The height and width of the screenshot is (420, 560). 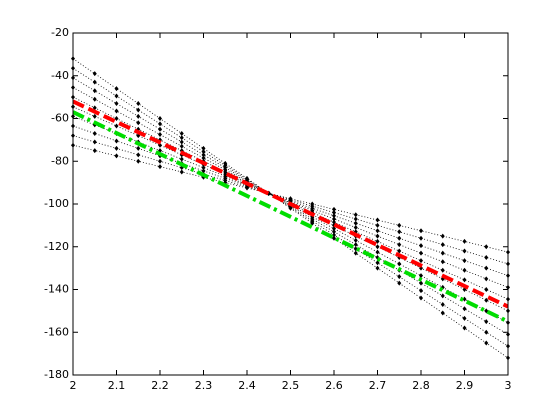 I want to click on y-tick-label: -100, so click(x=56, y=203).